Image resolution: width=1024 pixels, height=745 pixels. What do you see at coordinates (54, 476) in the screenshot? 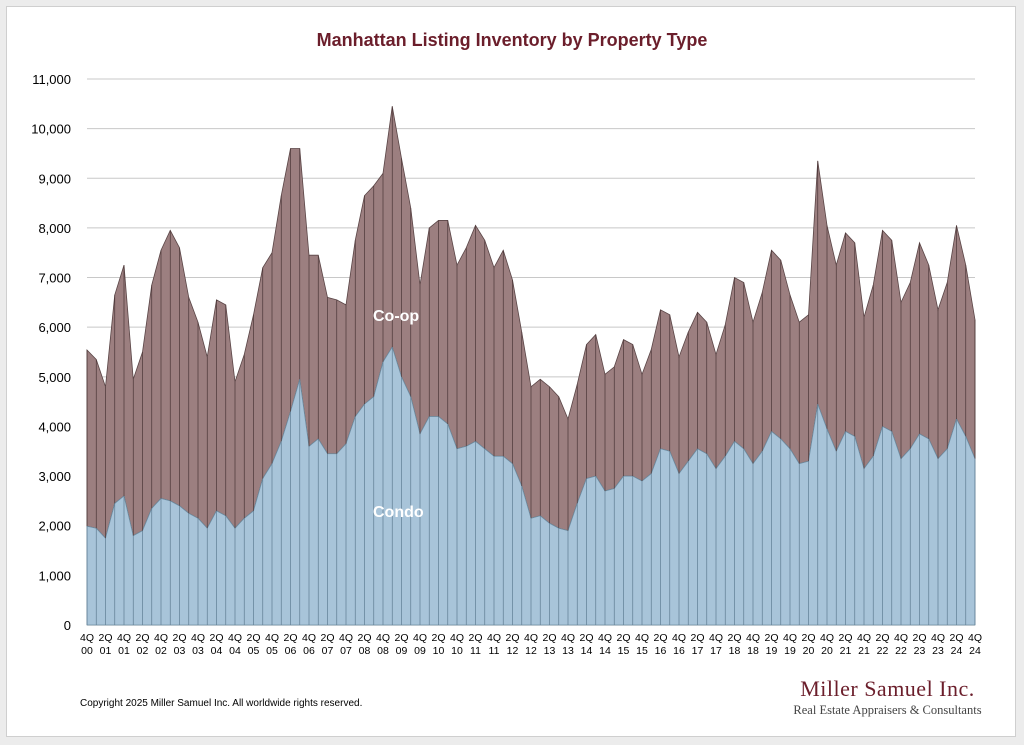
I see `y-tick-label: 3,000` at bounding box center [54, 476].